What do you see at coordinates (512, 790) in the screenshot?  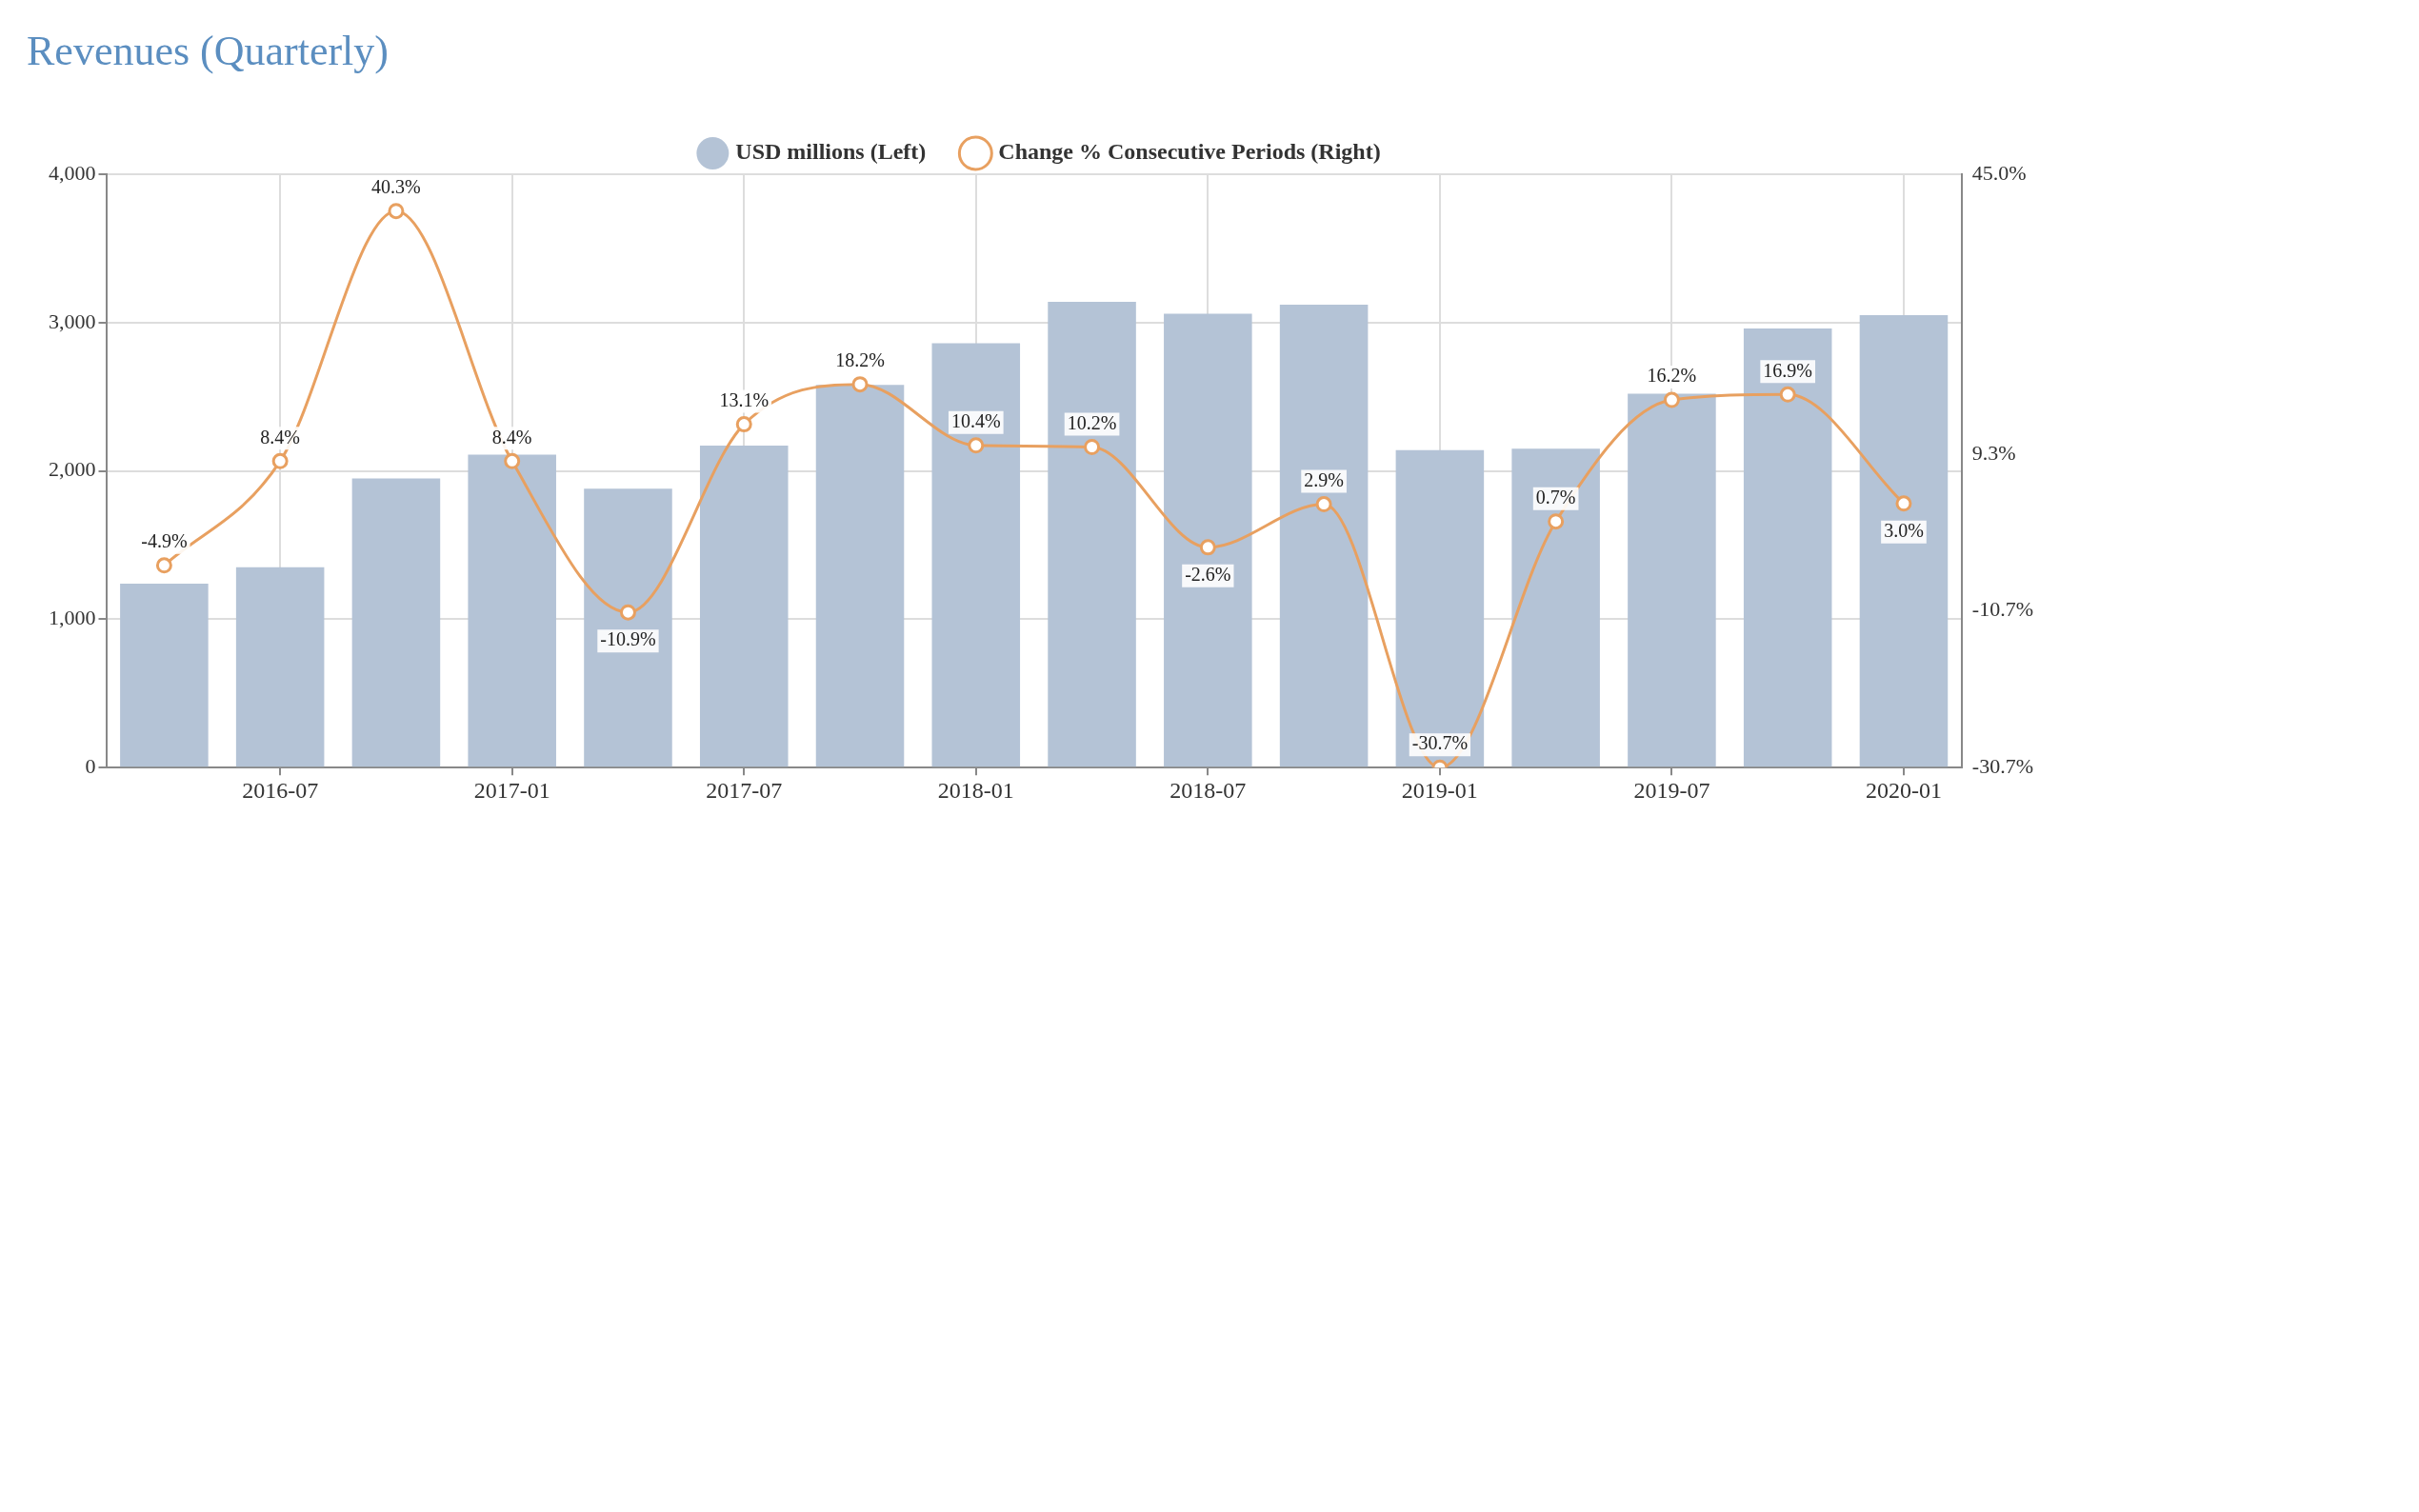 I see `x-tick-label: 2017-01` at bounding box center [512, 790].